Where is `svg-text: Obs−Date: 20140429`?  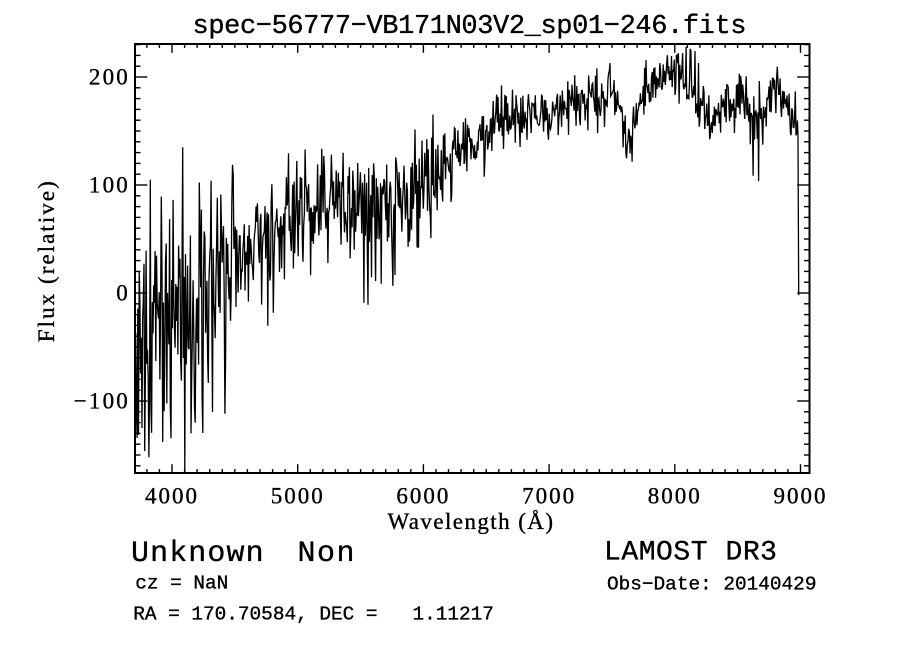
svg-text: Obs−Date: 20140429 is located at coordinates (711, 584).